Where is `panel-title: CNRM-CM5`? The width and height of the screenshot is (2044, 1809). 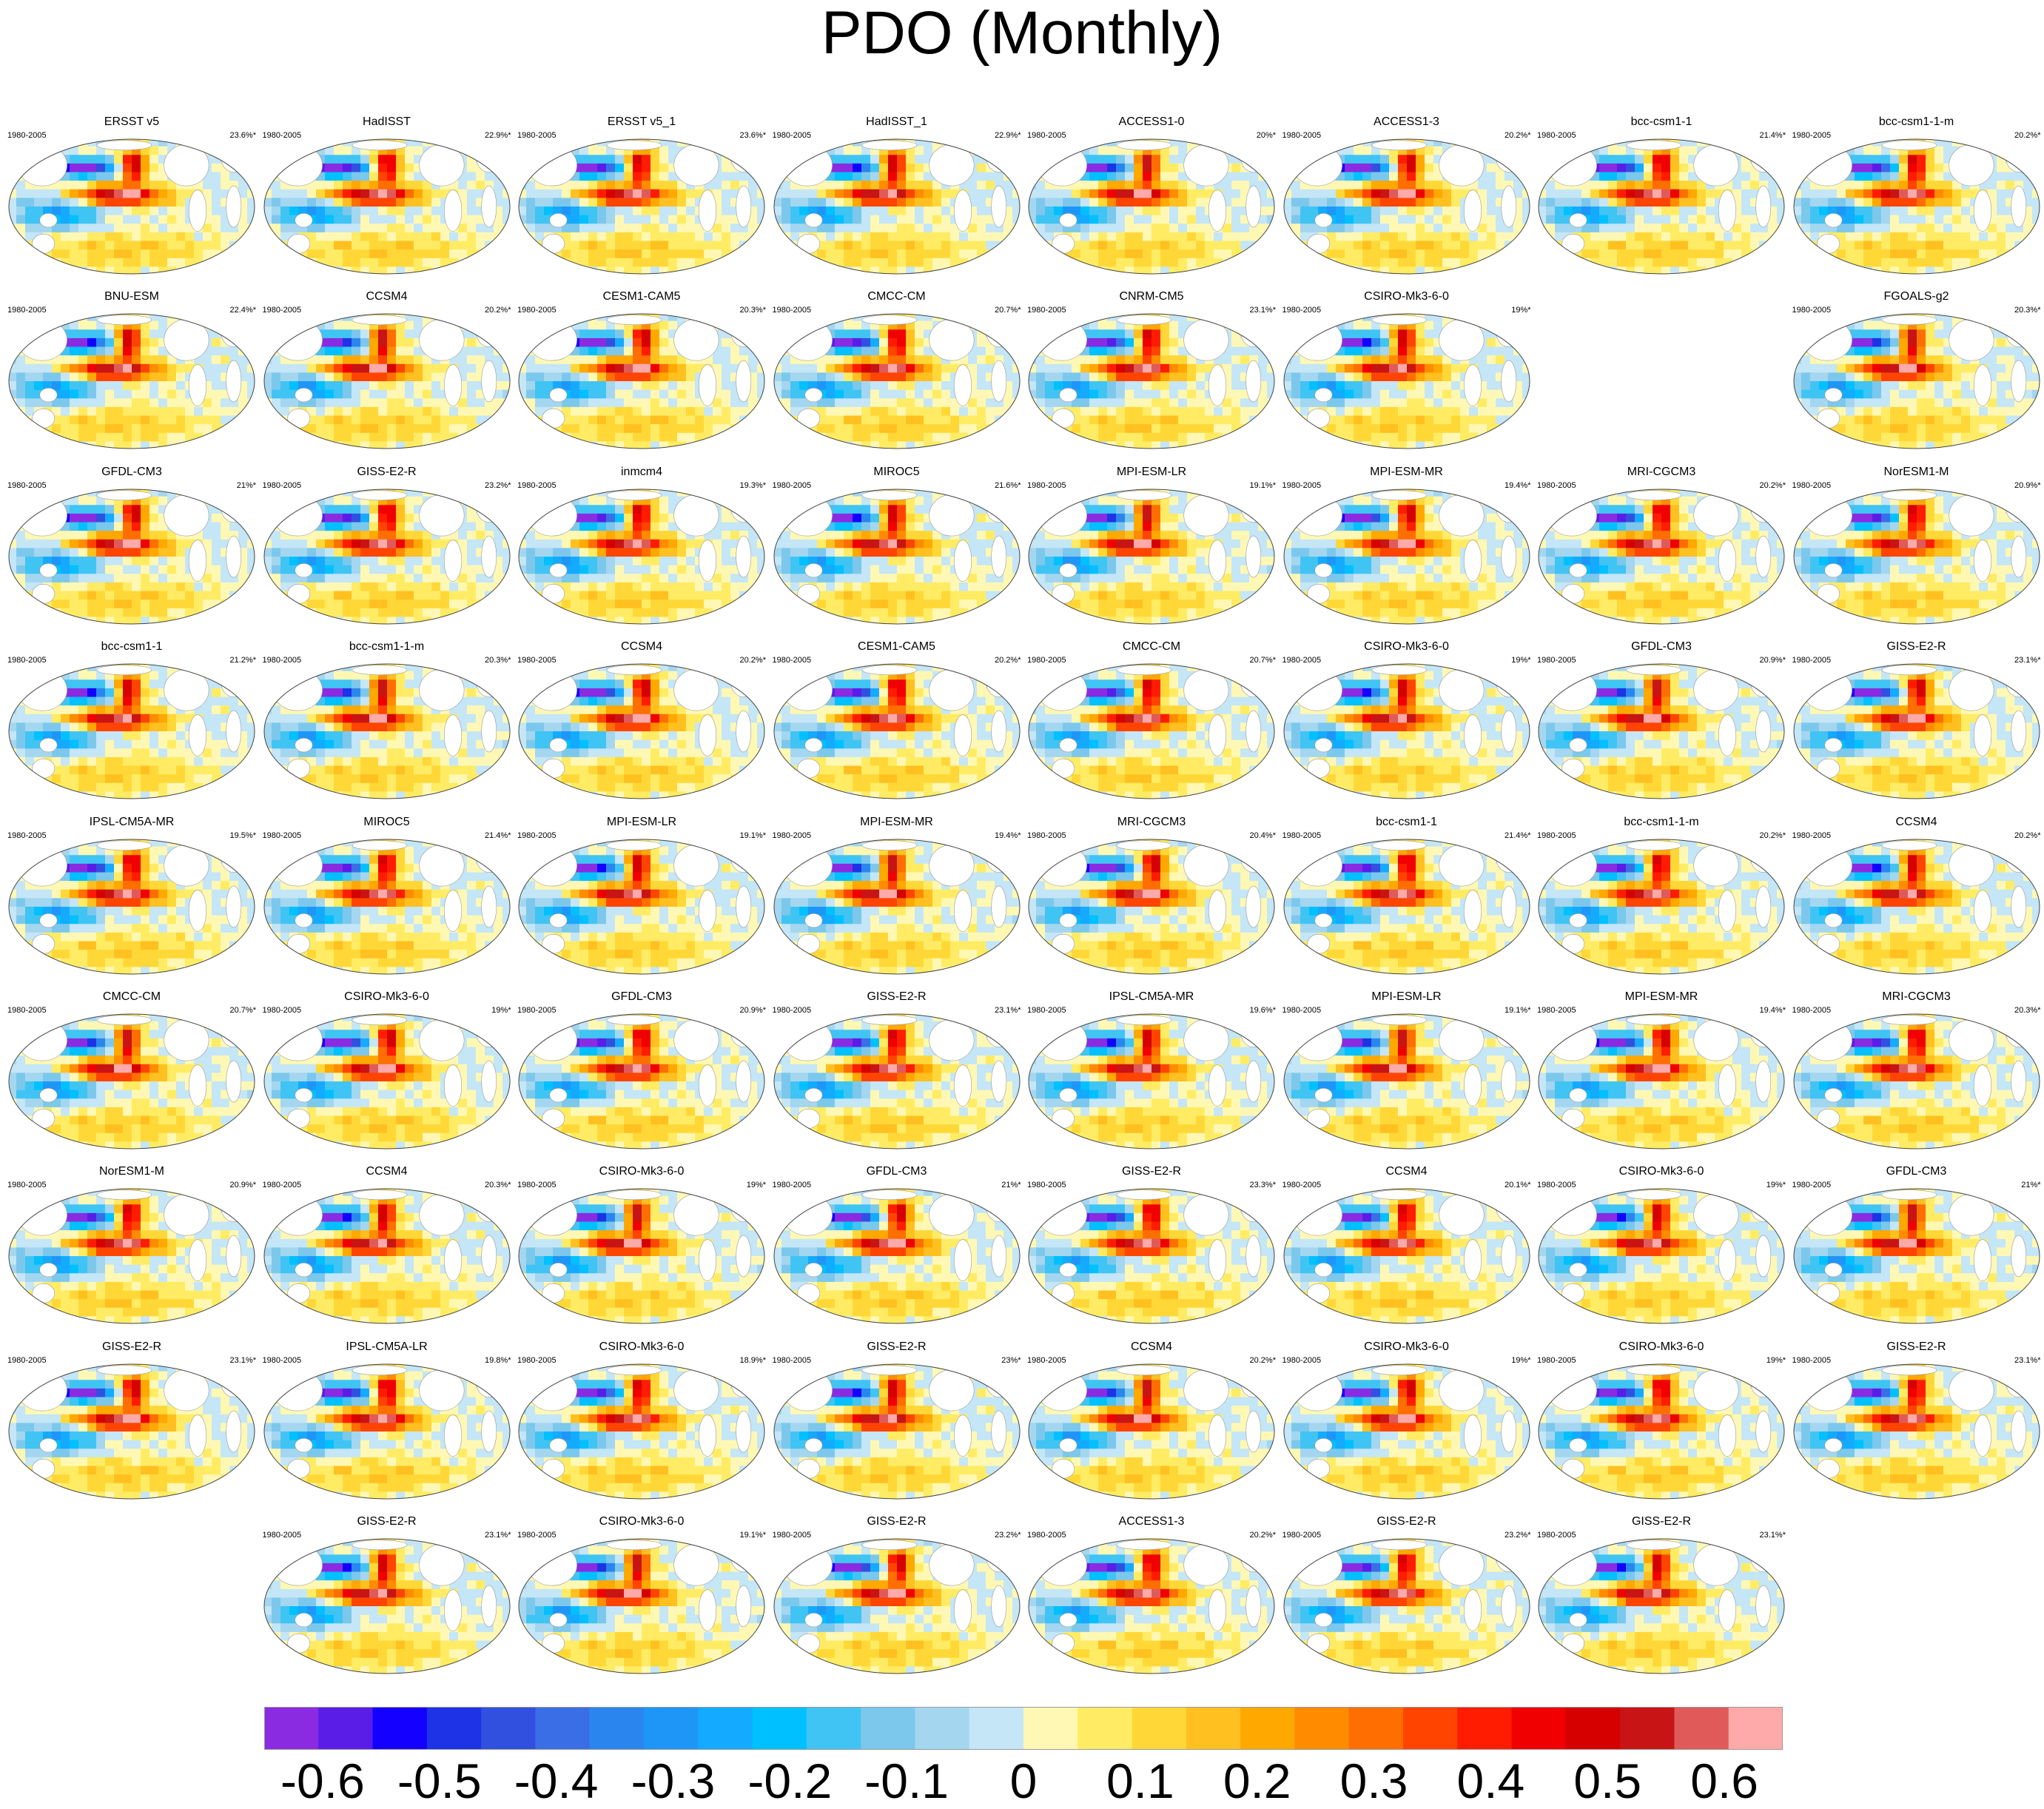 panel-title: CNRM-CM5 is located at coordinates (1151, 296).